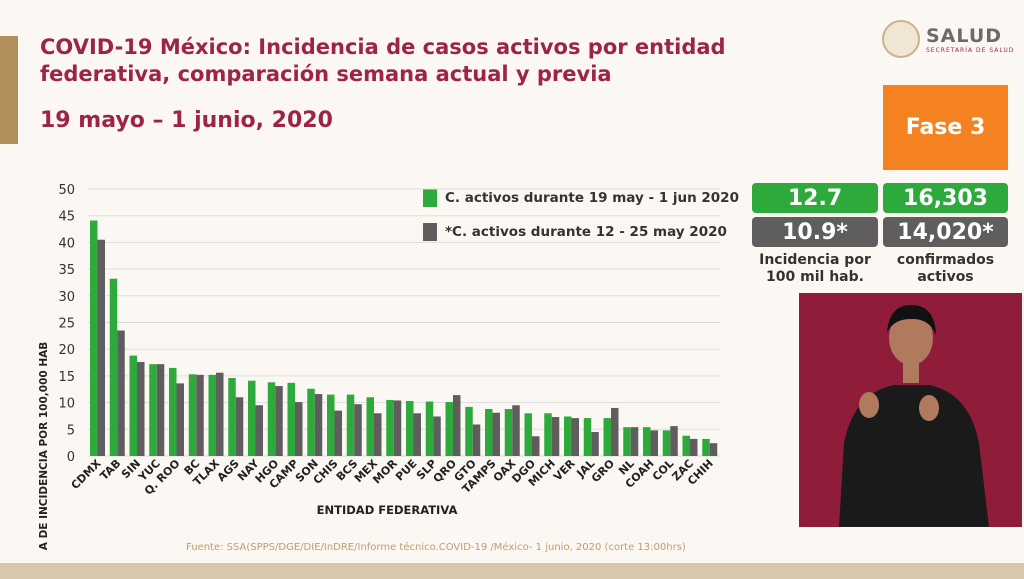 This screenshot has height=579, width=1024. Describe the element at coordinates (291, 419) in the screenshot. I see `bar-current-camp` at that location.